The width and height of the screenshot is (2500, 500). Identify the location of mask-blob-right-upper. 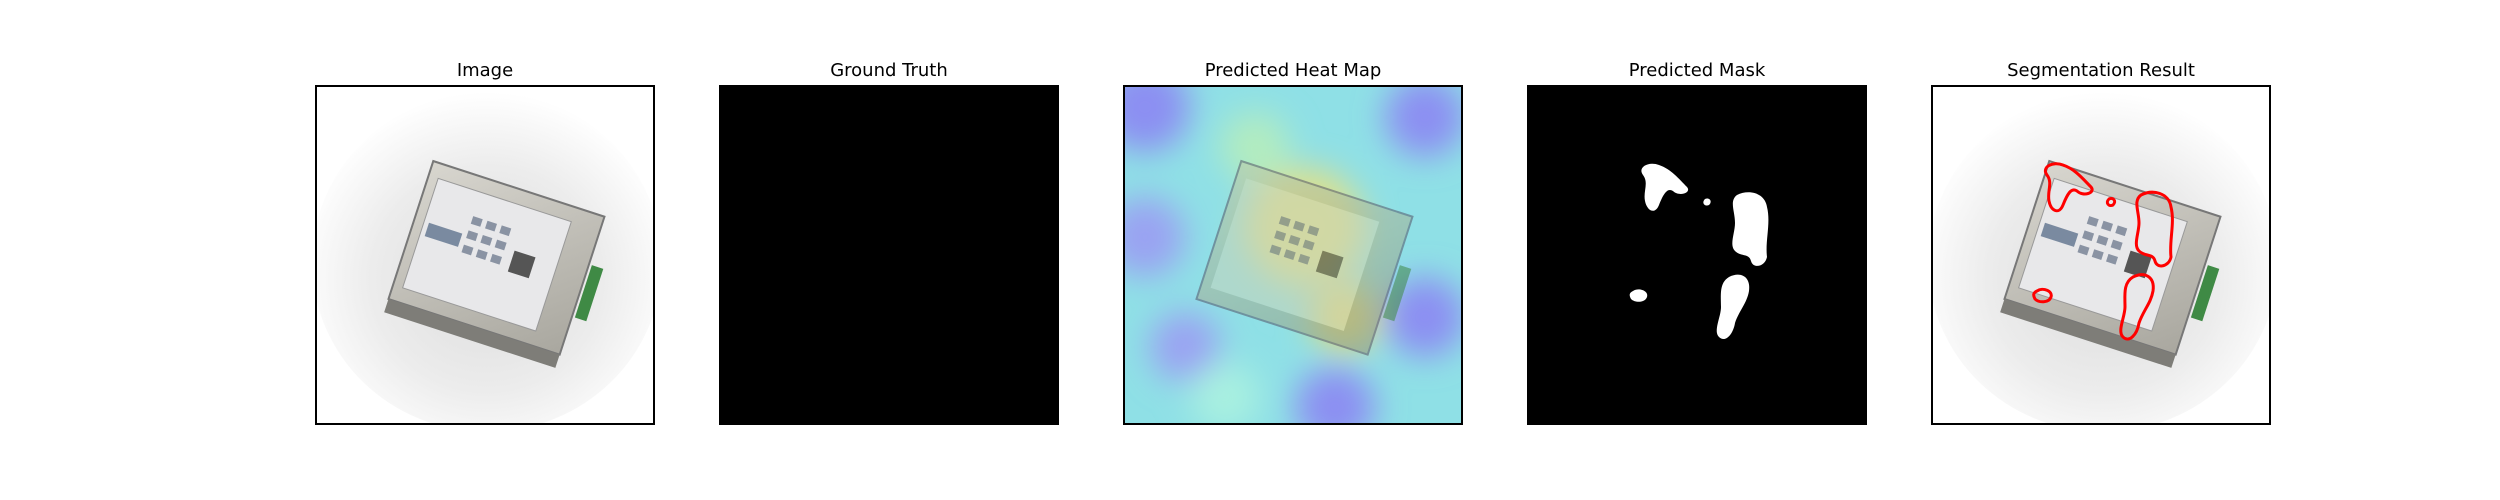
(1750, 229).